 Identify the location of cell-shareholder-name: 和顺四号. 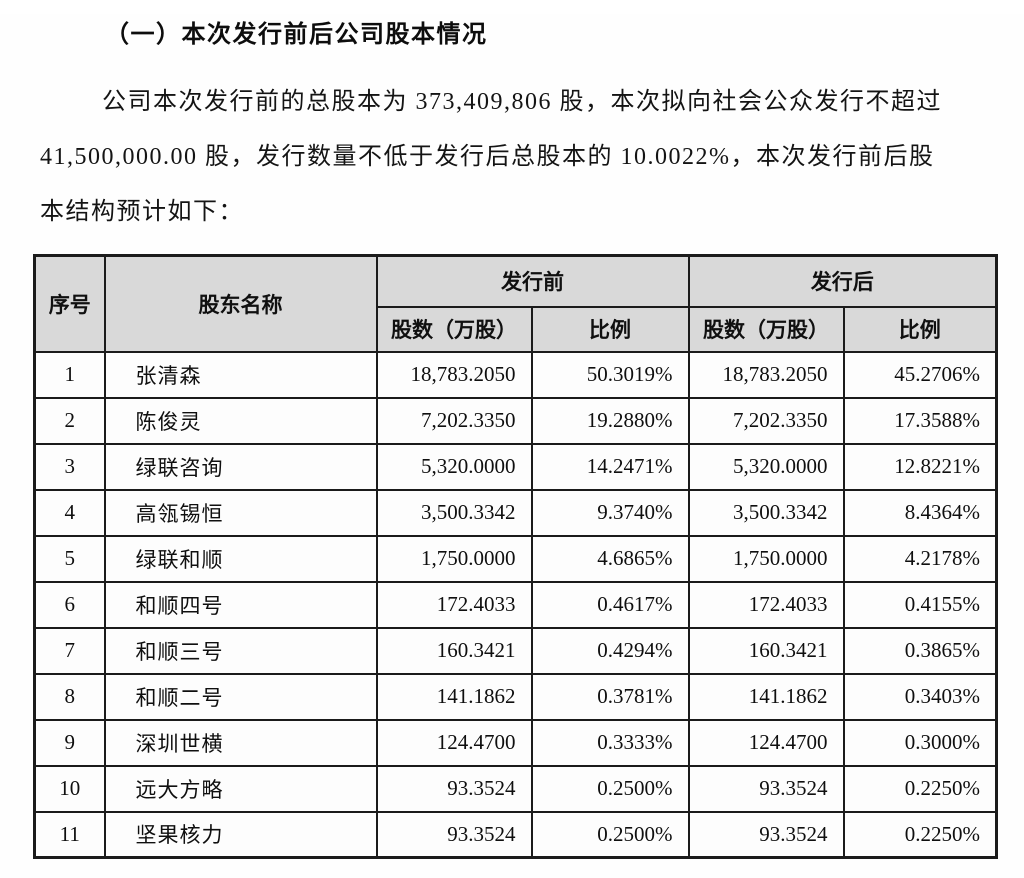
(240, 604).